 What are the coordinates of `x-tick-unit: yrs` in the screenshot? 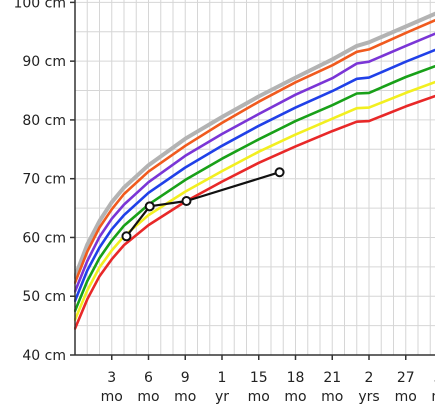 It's located at (368, 397).